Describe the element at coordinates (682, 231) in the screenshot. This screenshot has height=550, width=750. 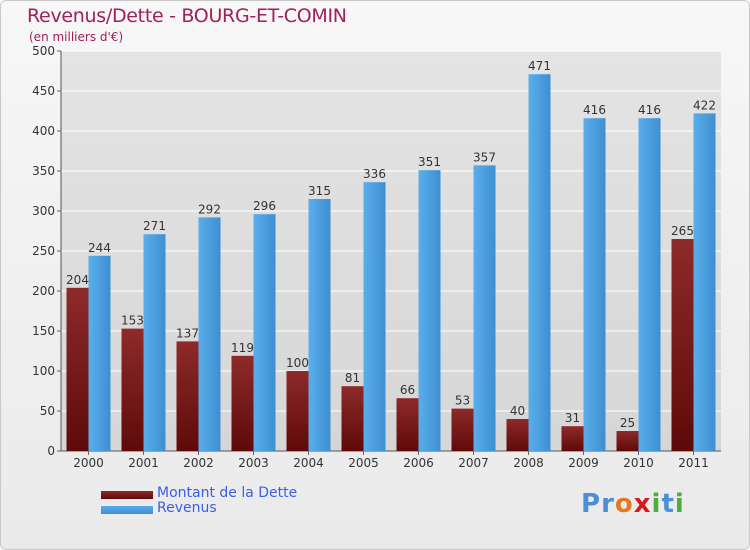
I see `data-label-dette: 265` at that location.